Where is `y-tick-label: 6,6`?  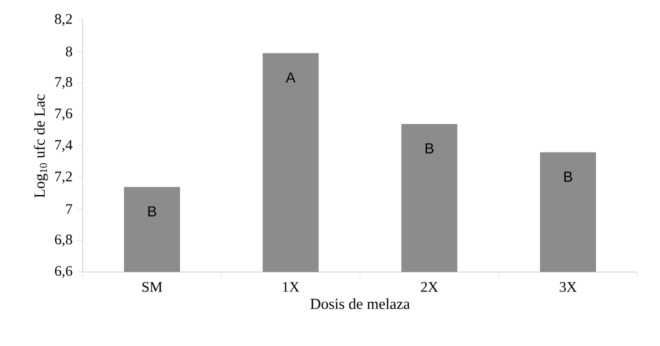 y-tick-label: 6,6 is located at coordinates (63, 272).